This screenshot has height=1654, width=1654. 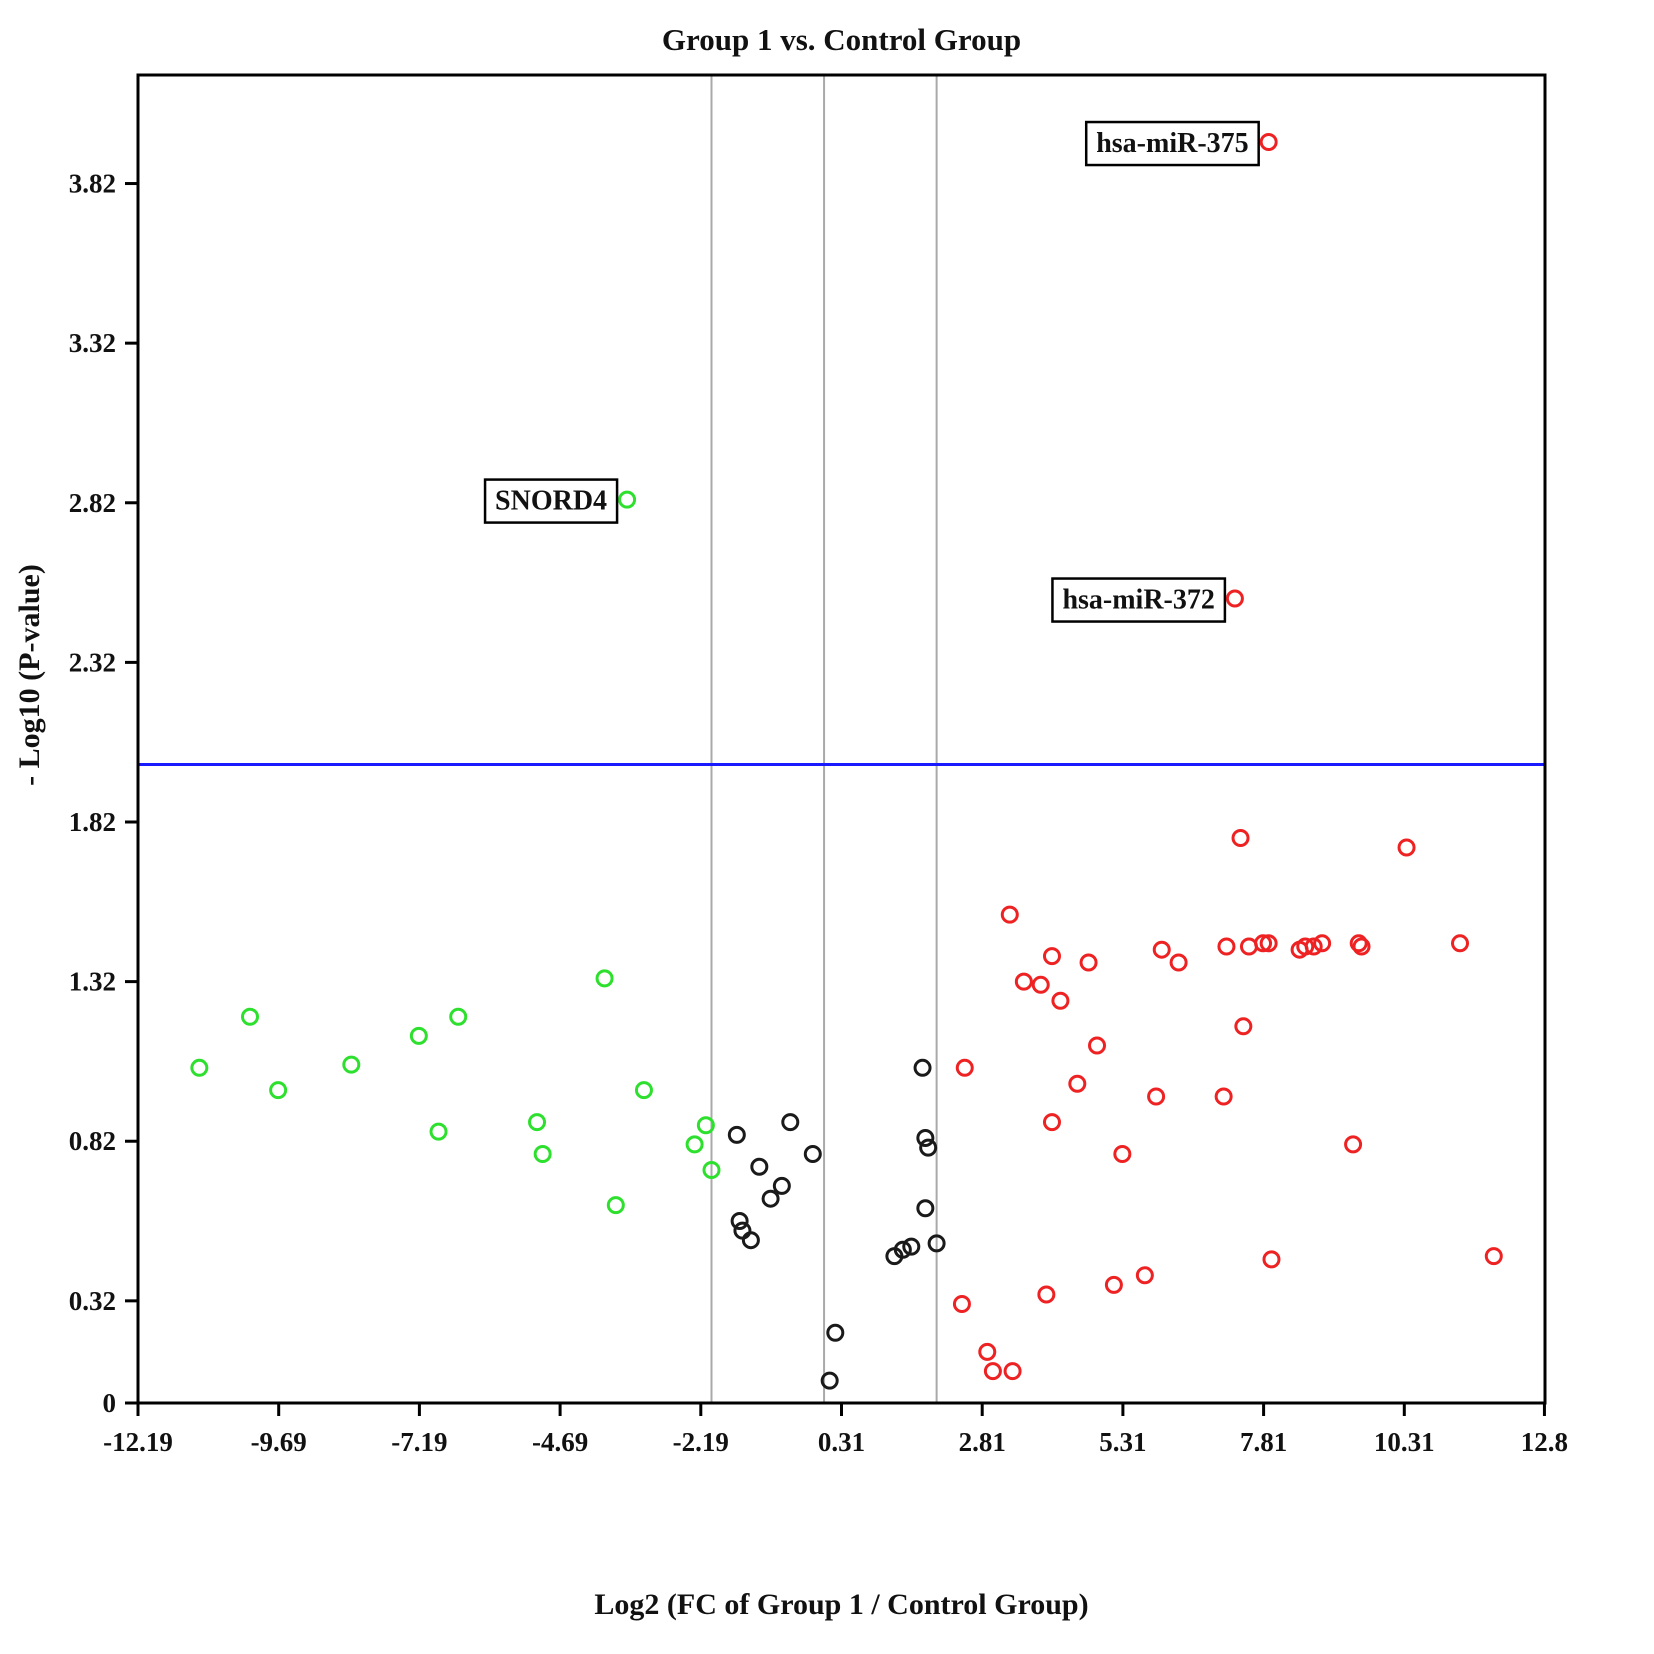 What do you see at coordinates (841, 39) in the screenshot?
I see `chart-title: Group 1 vs. Control Group` at bounding box center [841, 39].